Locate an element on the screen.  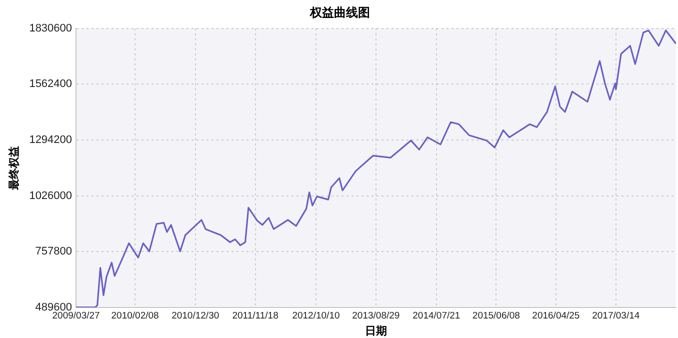
x-tick-label: 2014/07/21 is located at coordinates (436, 316).